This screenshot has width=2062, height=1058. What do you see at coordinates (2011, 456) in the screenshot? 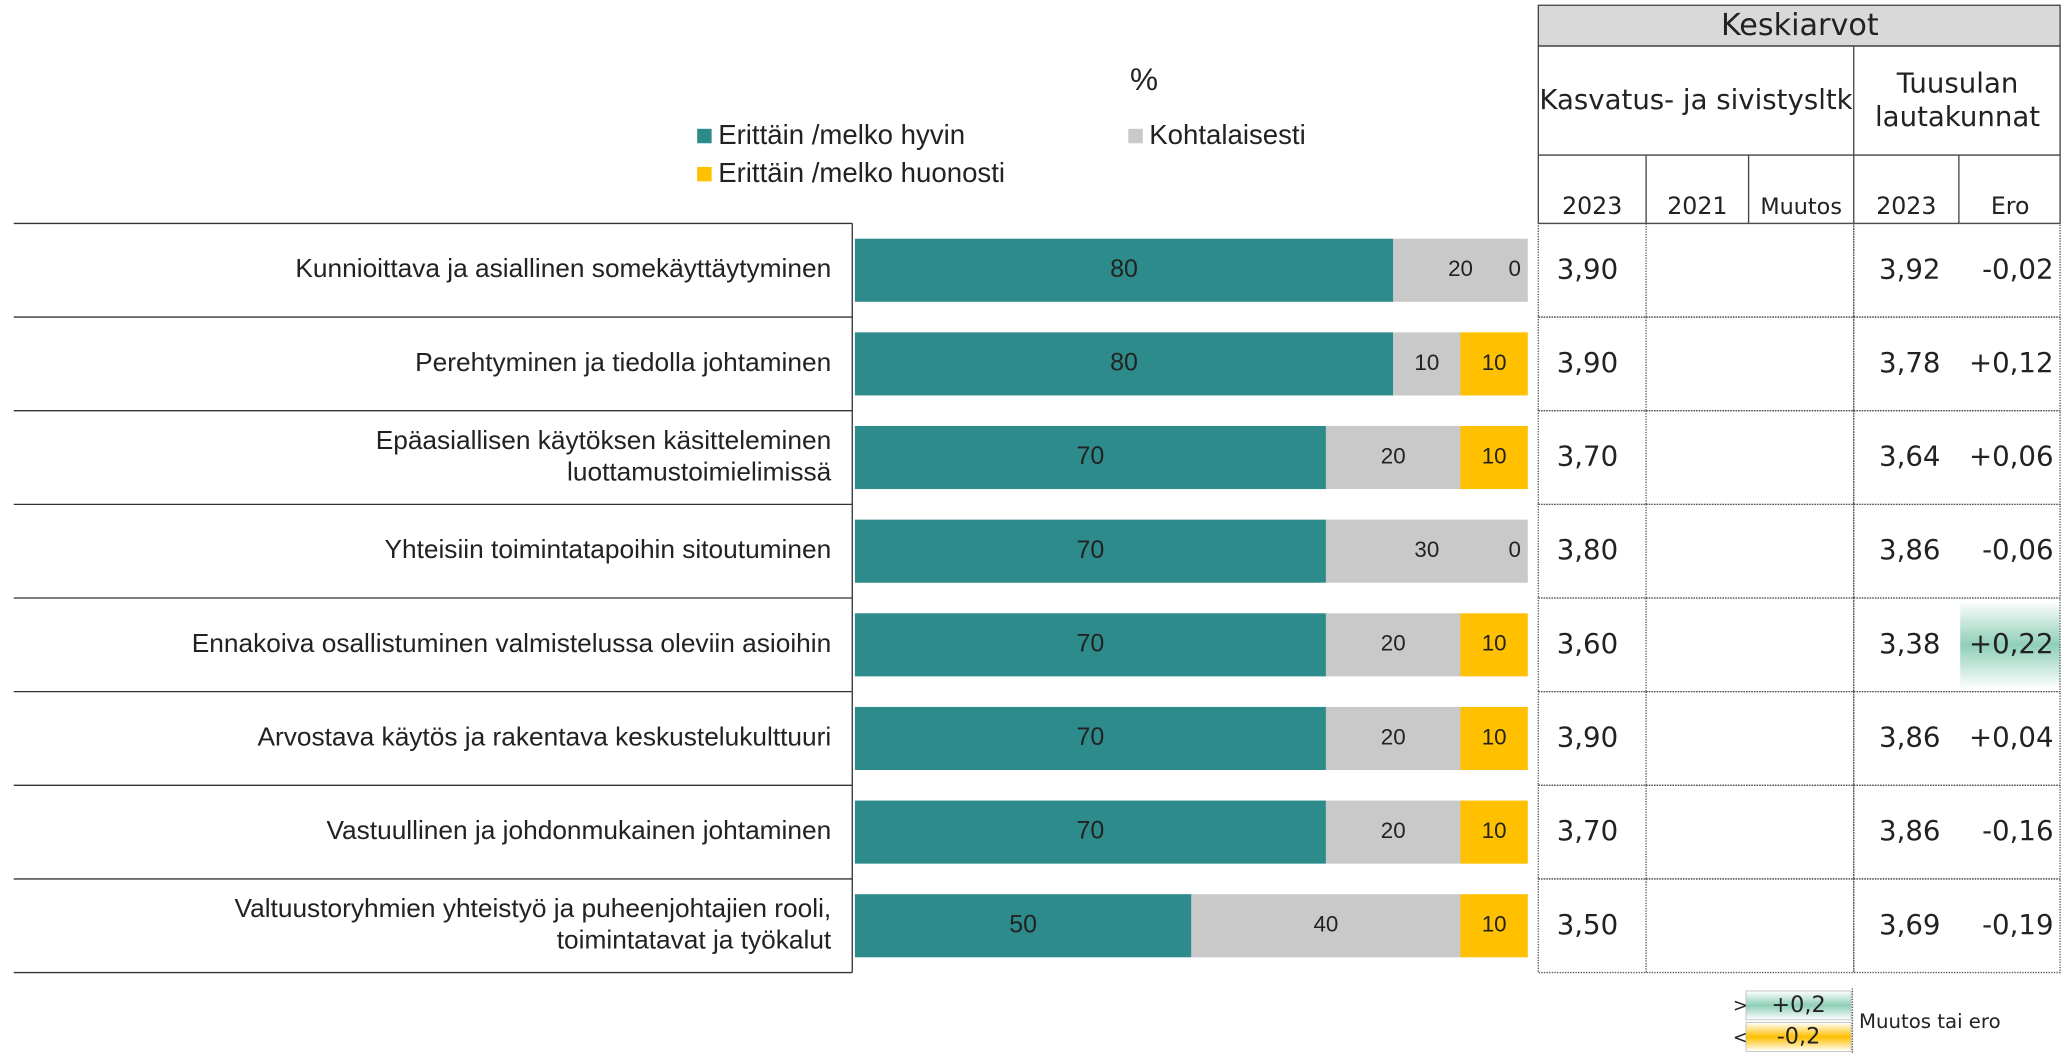
I see `cell-value: +0,06` at bounding box center [2011, 456].